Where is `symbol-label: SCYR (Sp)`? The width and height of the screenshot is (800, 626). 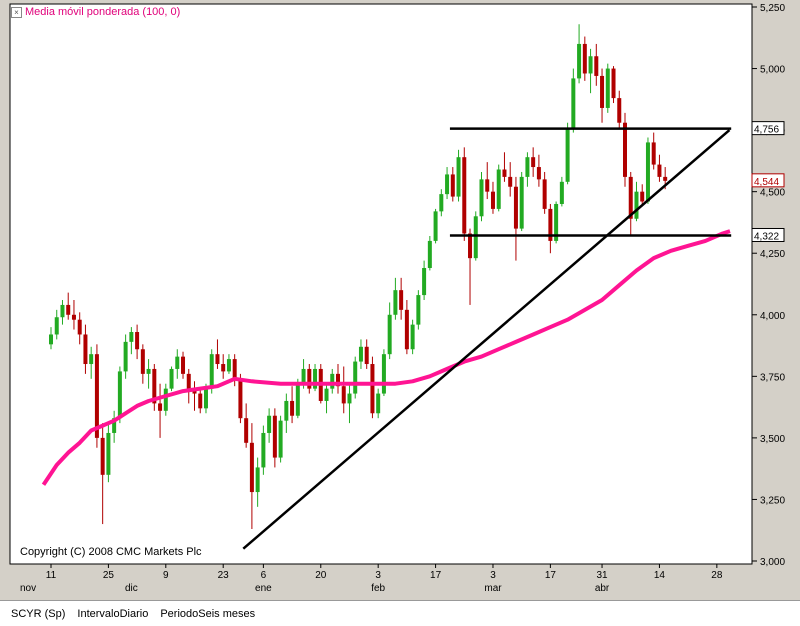
symbol-label: SCYR (Sp) is located at coordinates (38, 613).